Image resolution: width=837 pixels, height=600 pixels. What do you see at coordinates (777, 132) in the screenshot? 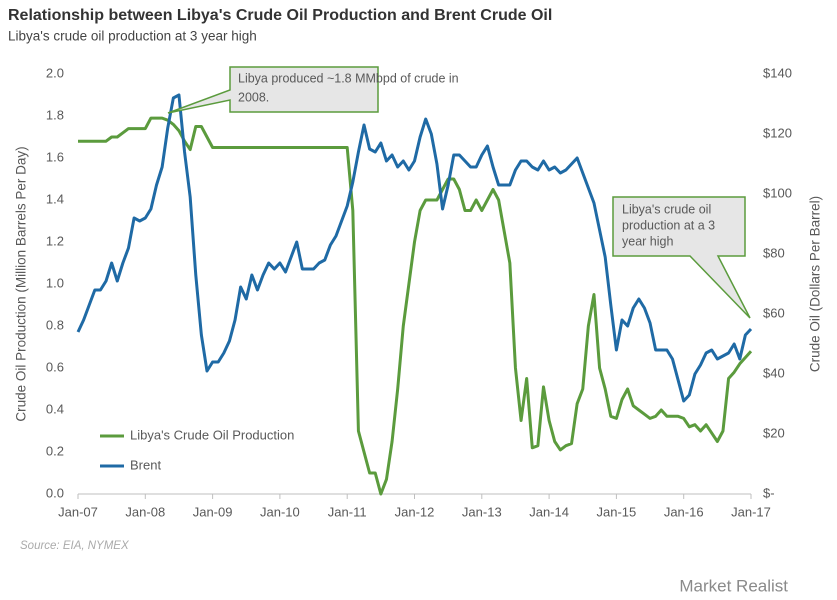
I see `y2-tick-label: $120` at bounding box center [777, 132].